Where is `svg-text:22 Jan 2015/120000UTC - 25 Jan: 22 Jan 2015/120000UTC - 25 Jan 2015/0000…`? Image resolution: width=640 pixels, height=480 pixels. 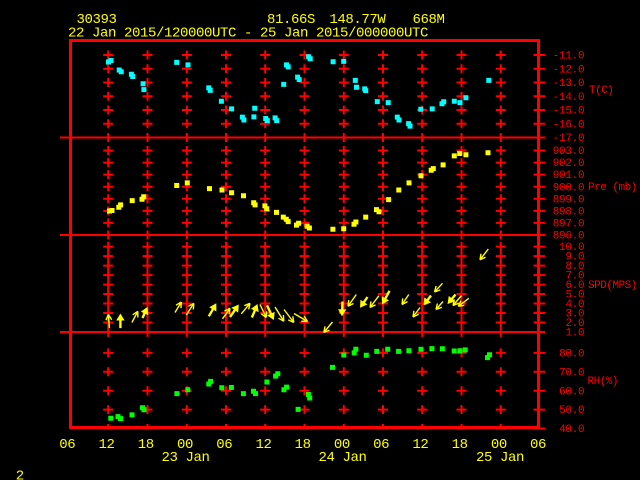 svg-text:22 Jan 2015/120000UTC - 25 Jan: 22 Jan 2015/120000UTC - 25 Jan 2015/0000… is located at coordinates (248, 34).